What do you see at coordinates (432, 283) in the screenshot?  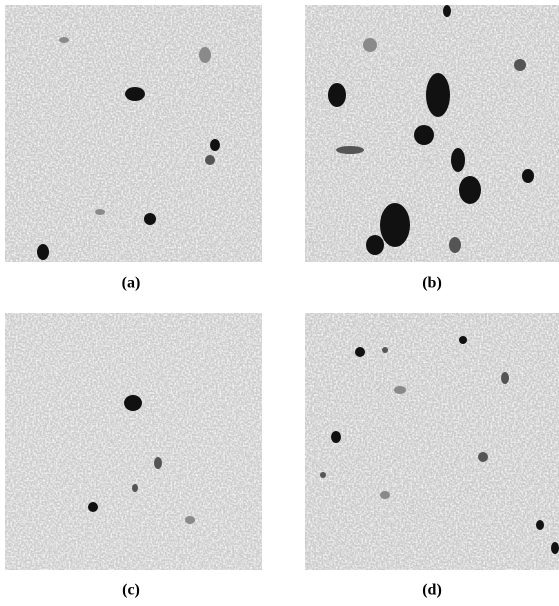 I see `panel-label: (b)` at bounding box center [432, 283].